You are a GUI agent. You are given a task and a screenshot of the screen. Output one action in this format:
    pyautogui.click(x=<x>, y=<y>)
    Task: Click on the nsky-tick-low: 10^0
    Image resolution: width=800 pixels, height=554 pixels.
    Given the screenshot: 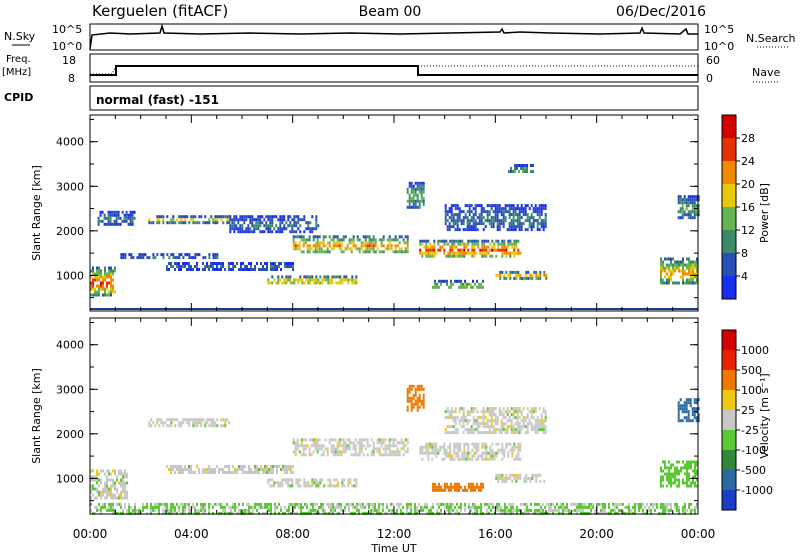 What is the action you would take?
    pyautogui.click(x=67, y=46)
    